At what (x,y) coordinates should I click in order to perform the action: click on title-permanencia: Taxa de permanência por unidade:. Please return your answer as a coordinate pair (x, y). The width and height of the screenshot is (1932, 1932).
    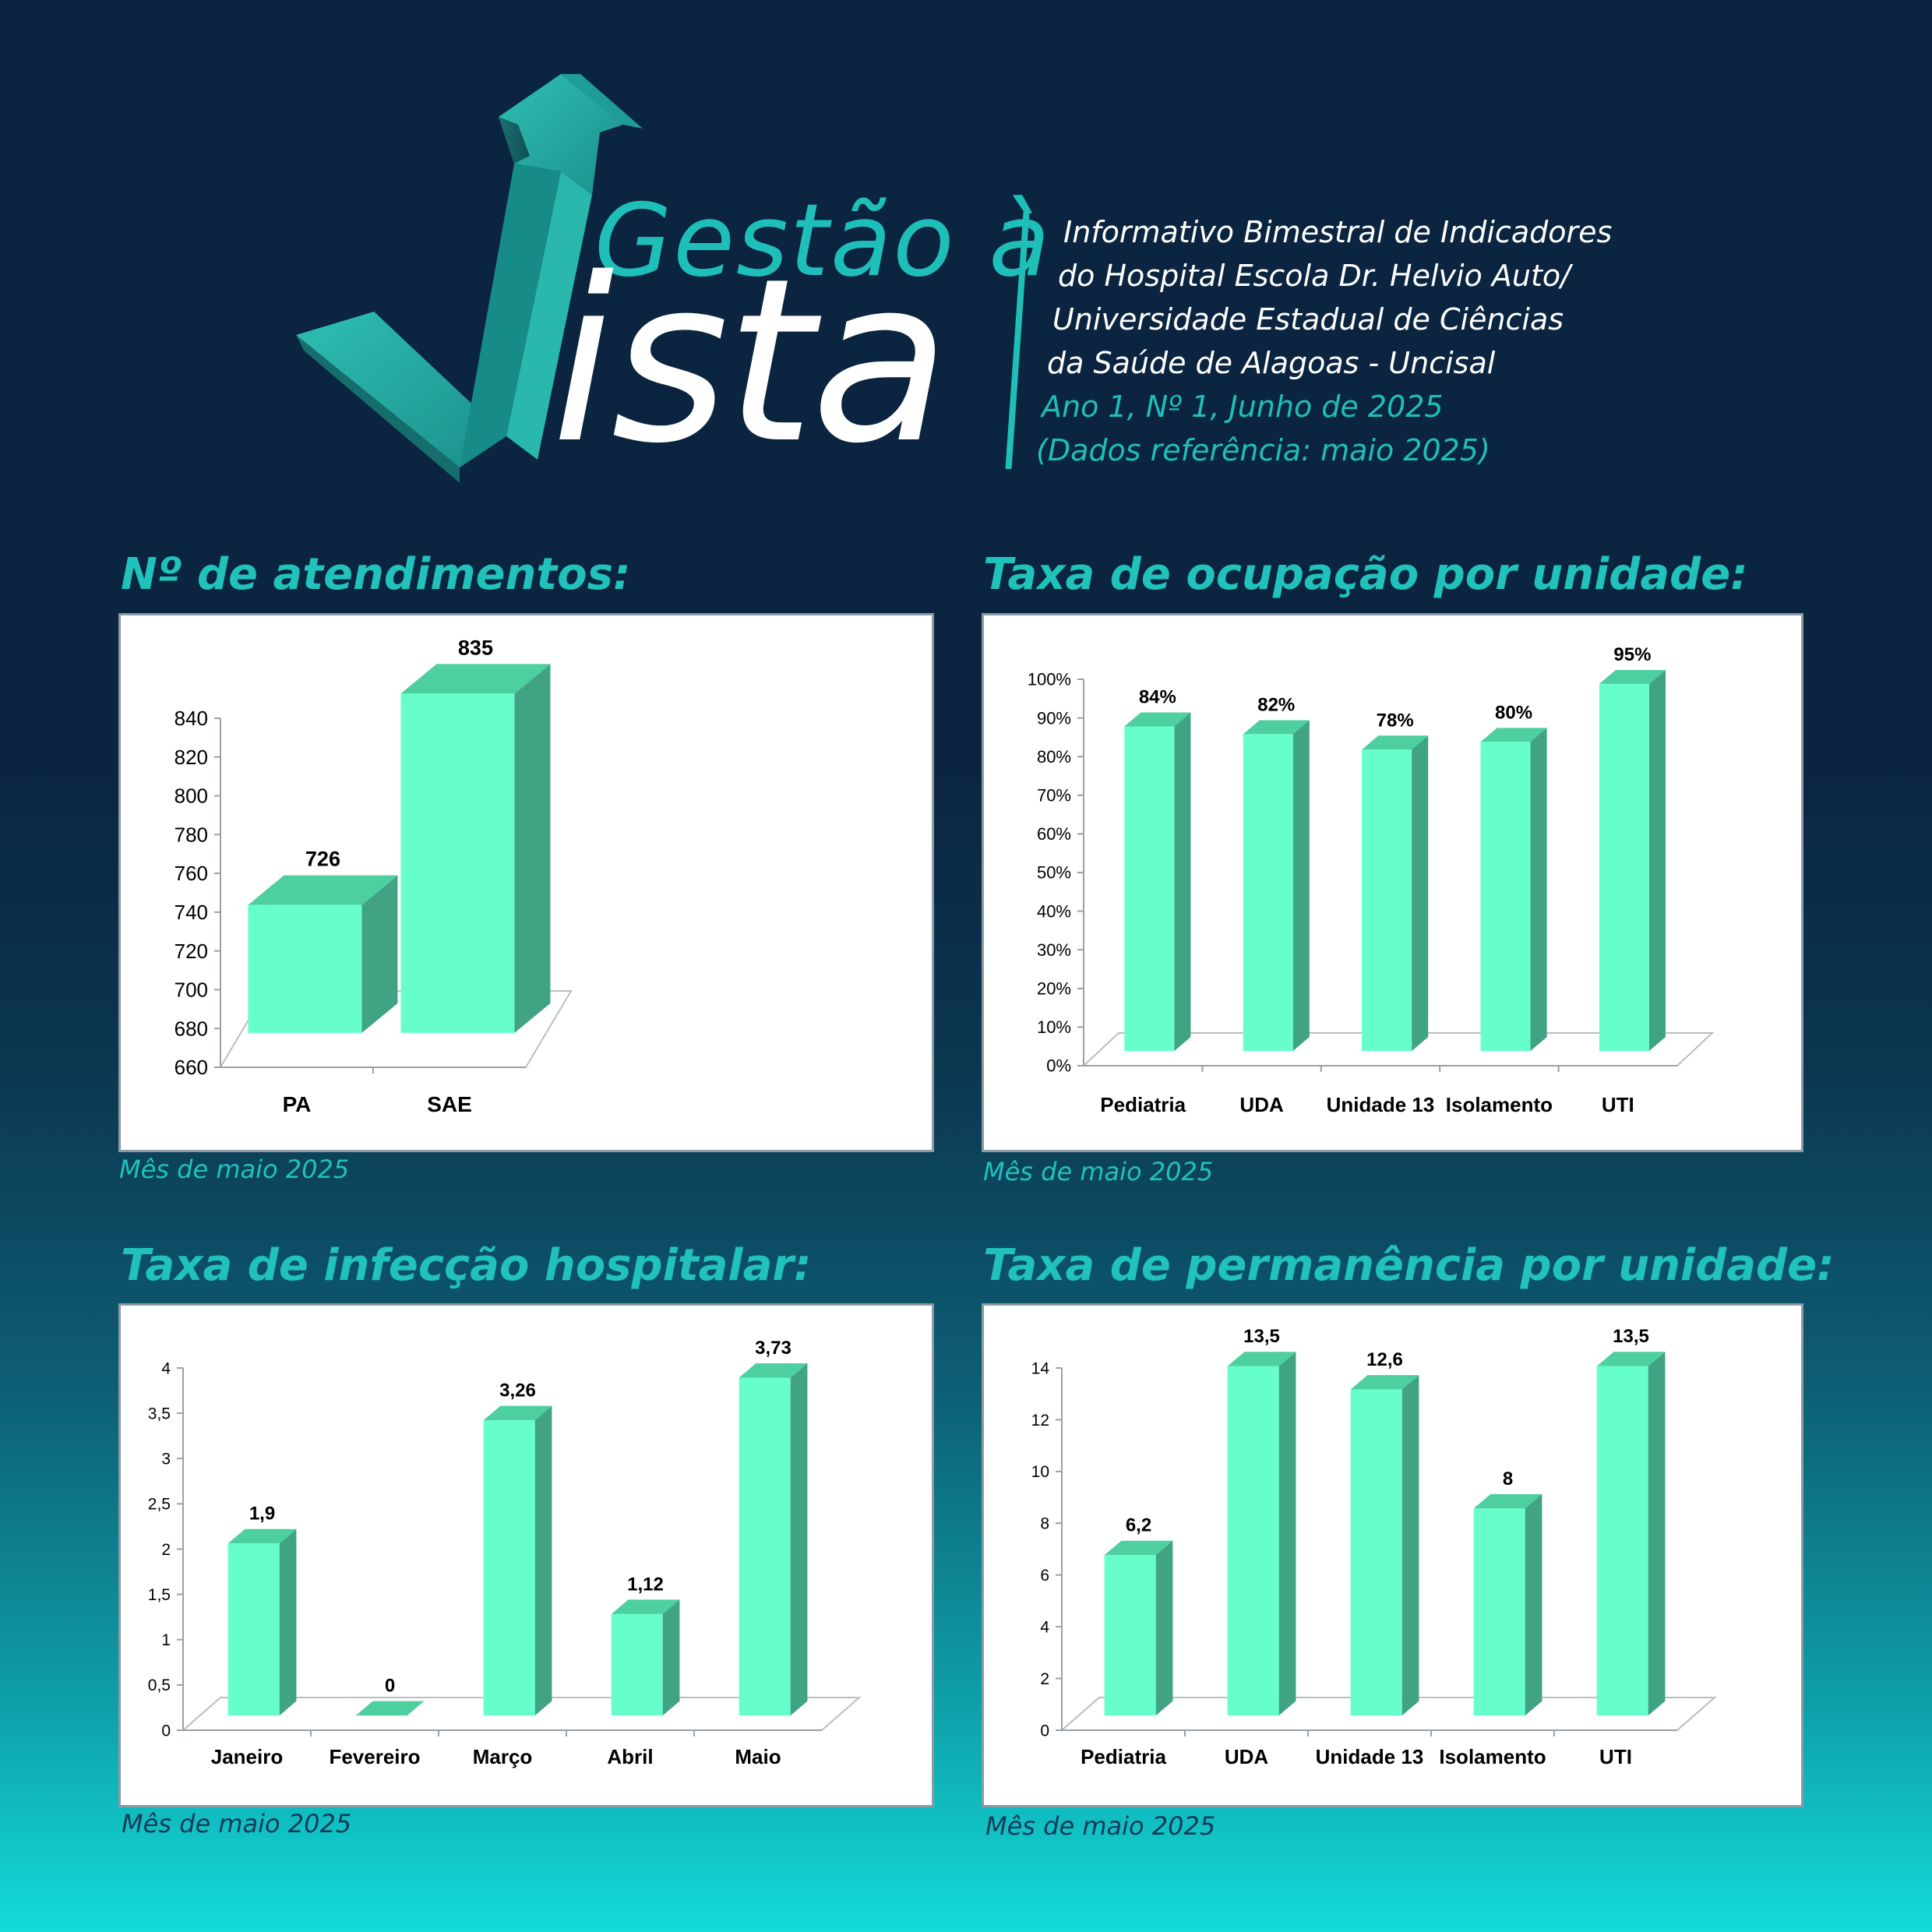
    Looking at the image, I should click on (1409, 1265).